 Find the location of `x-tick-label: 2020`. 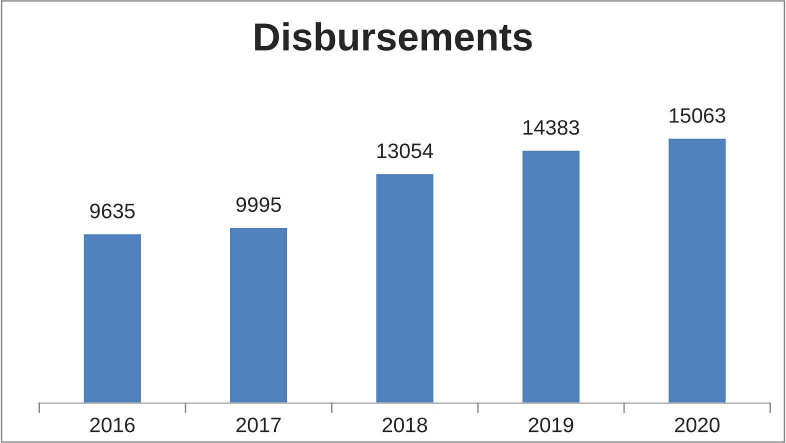

x-tick-label: 2020 is located at coordinates (697, 425).